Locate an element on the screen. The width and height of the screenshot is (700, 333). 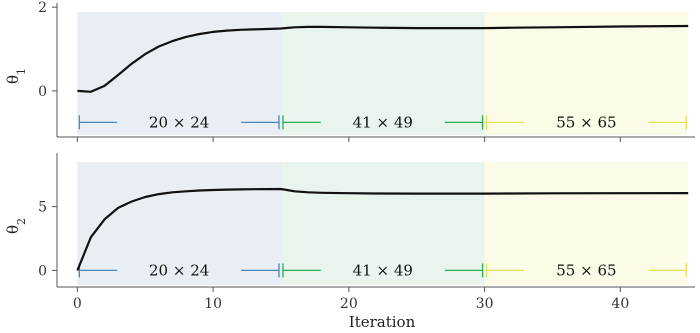
x-axis-label: Iteration is located at coordinates (382, 322).